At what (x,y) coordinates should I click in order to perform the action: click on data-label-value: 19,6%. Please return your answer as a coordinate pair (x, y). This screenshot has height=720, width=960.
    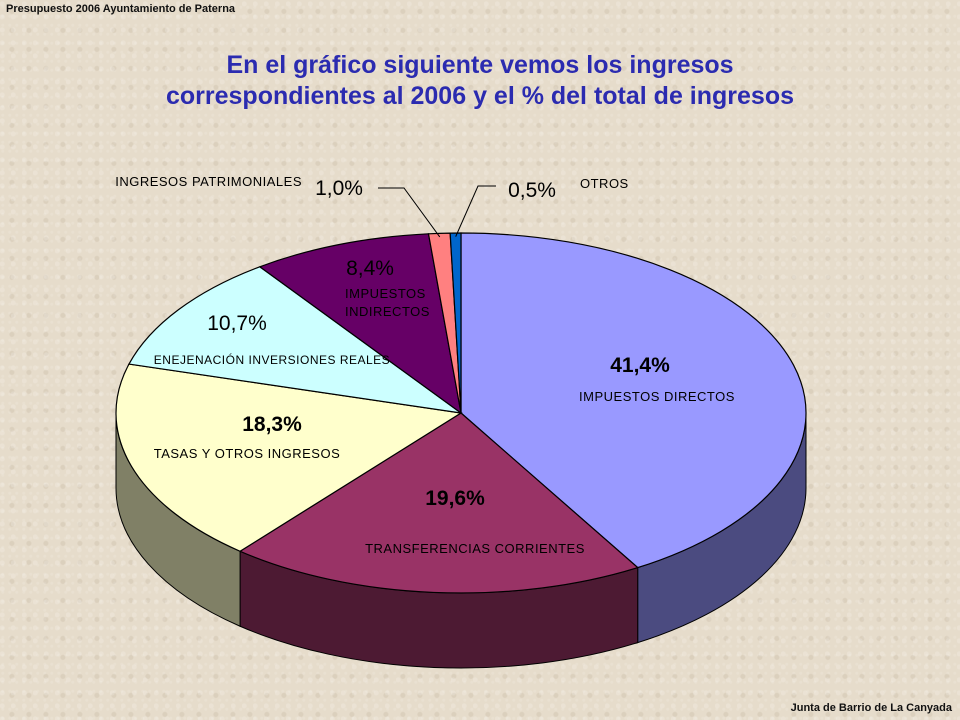
    Looking at the image, I should click on (455, 498).